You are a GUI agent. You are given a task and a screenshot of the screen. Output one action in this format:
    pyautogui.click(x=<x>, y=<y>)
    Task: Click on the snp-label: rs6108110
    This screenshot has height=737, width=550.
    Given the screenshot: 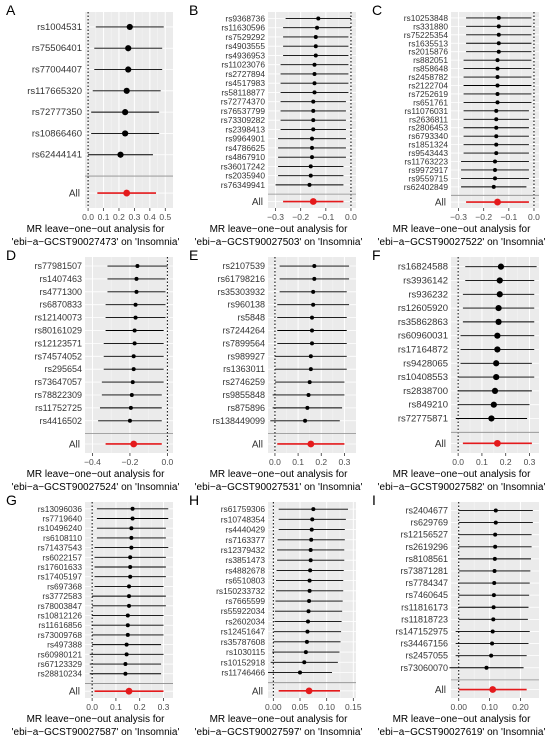 What is the action you would take?
    pyautogui.click(x=62, y=538)
    